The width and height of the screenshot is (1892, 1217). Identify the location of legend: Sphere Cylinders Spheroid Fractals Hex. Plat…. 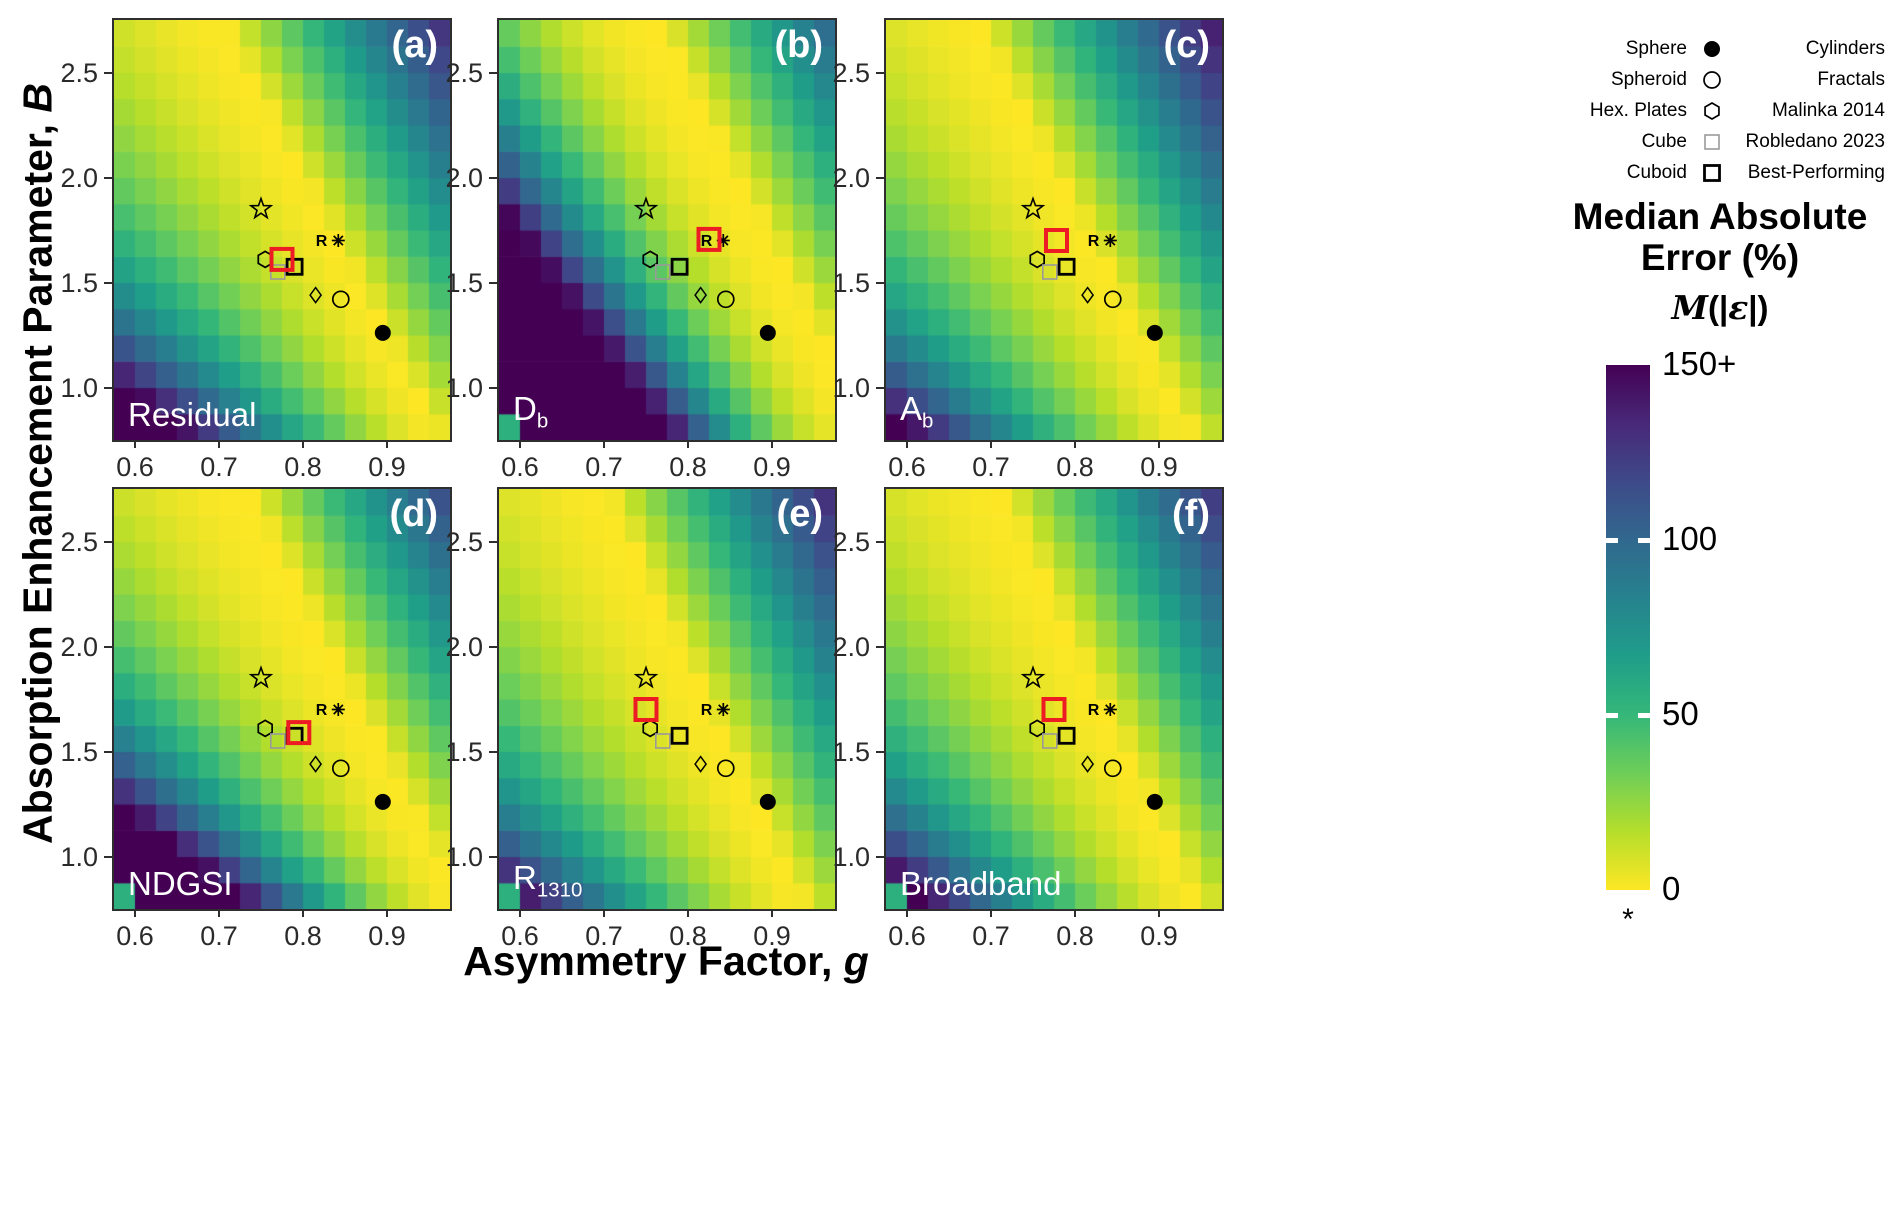
(1718, 111).